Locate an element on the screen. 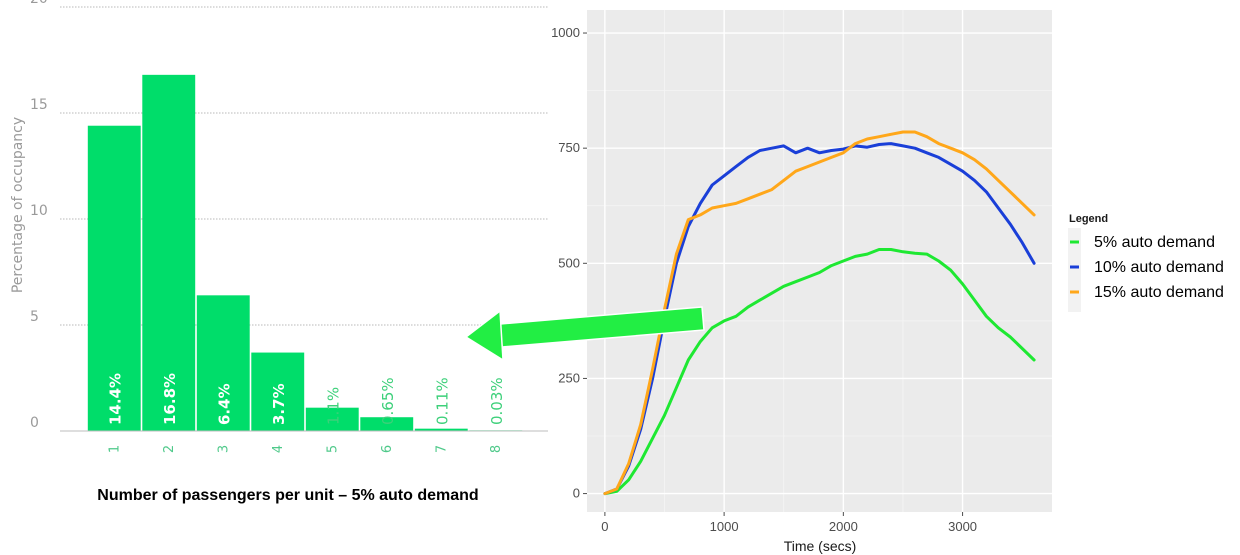 The width and height of the screenshot is (1240, 555). legend-label-1: 5% auto demand is located at coordinates (1154, 242).